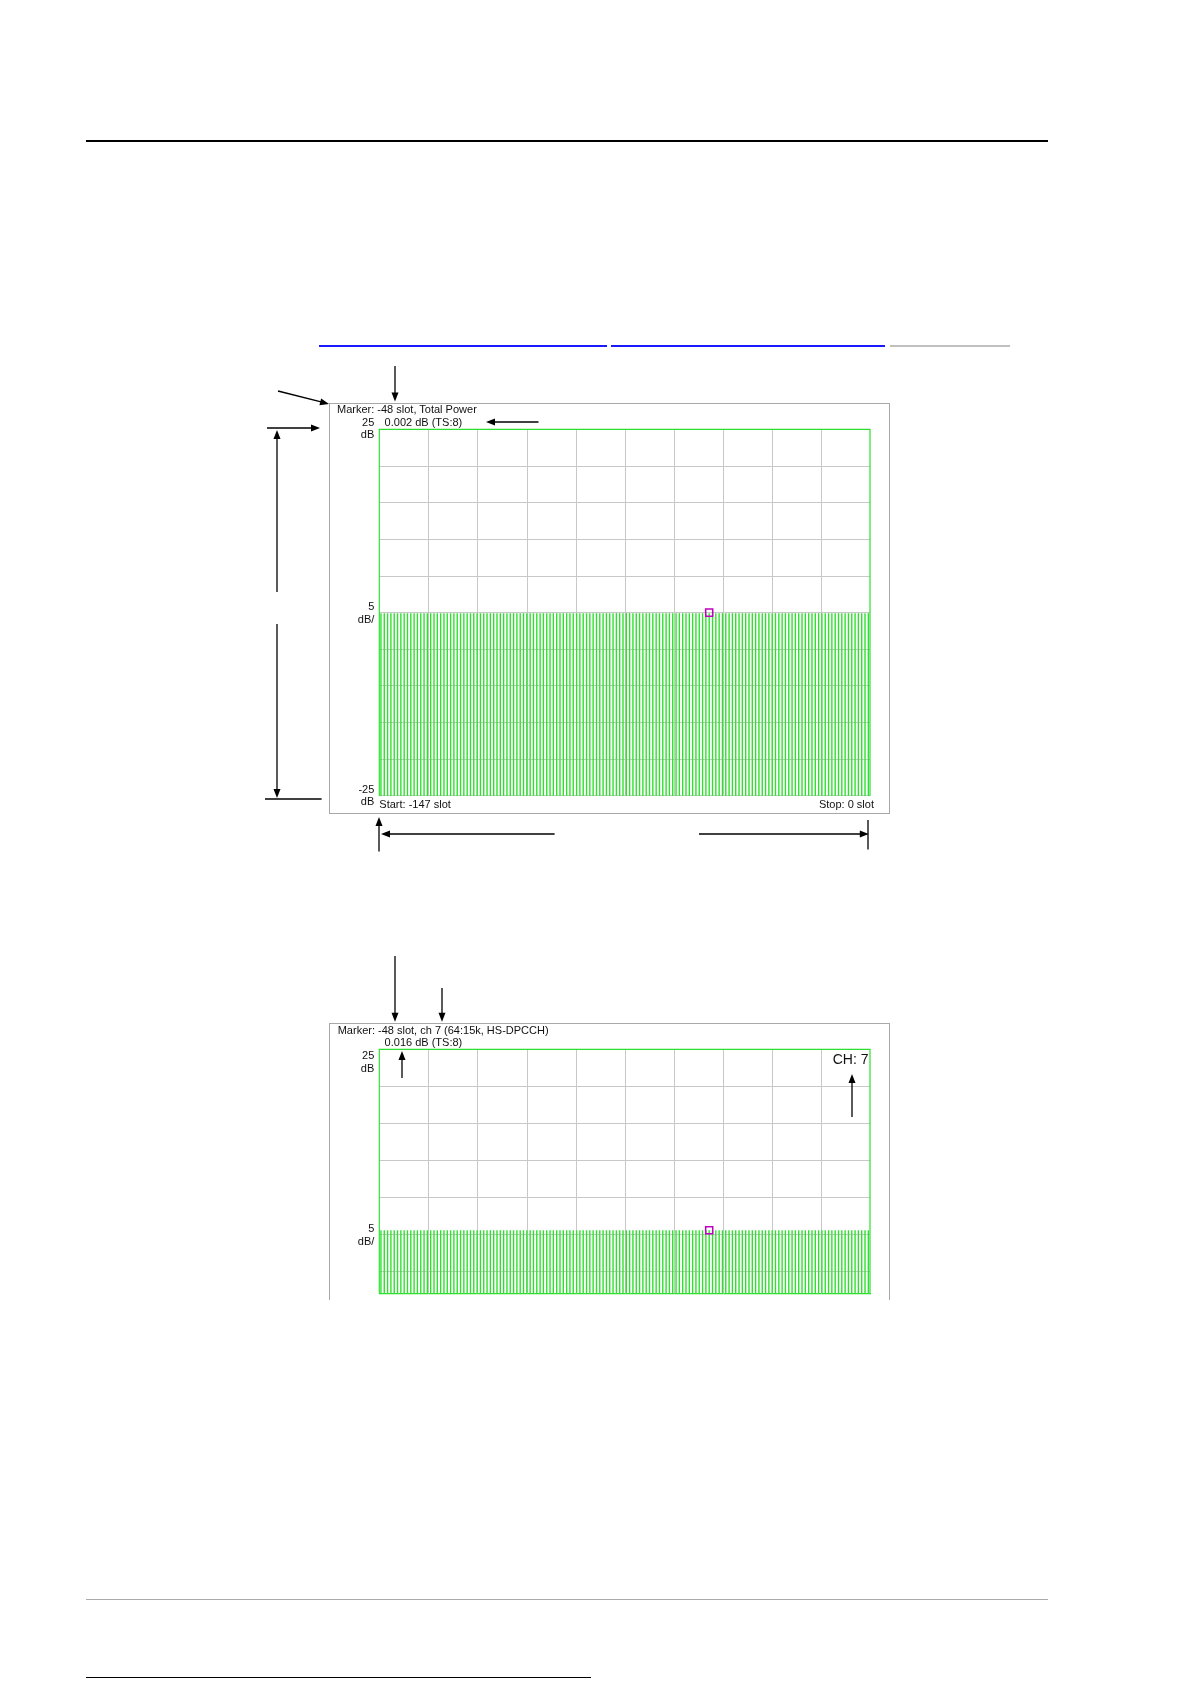  Describe the element at coordinates (423, 421) in the screenshot. I see `text: 0.002 dB (TS:8)` at that location.